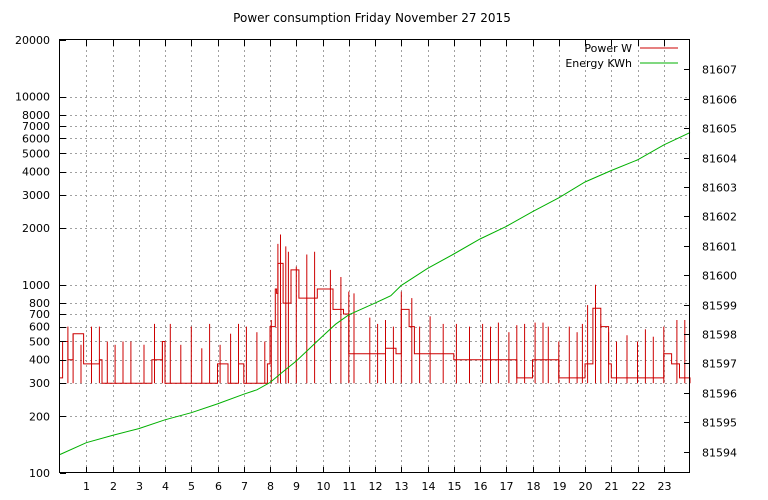 The height and width of the screenshot is (500, 768). I want to click on y-left-tick-label: 100, so click(39, 473).